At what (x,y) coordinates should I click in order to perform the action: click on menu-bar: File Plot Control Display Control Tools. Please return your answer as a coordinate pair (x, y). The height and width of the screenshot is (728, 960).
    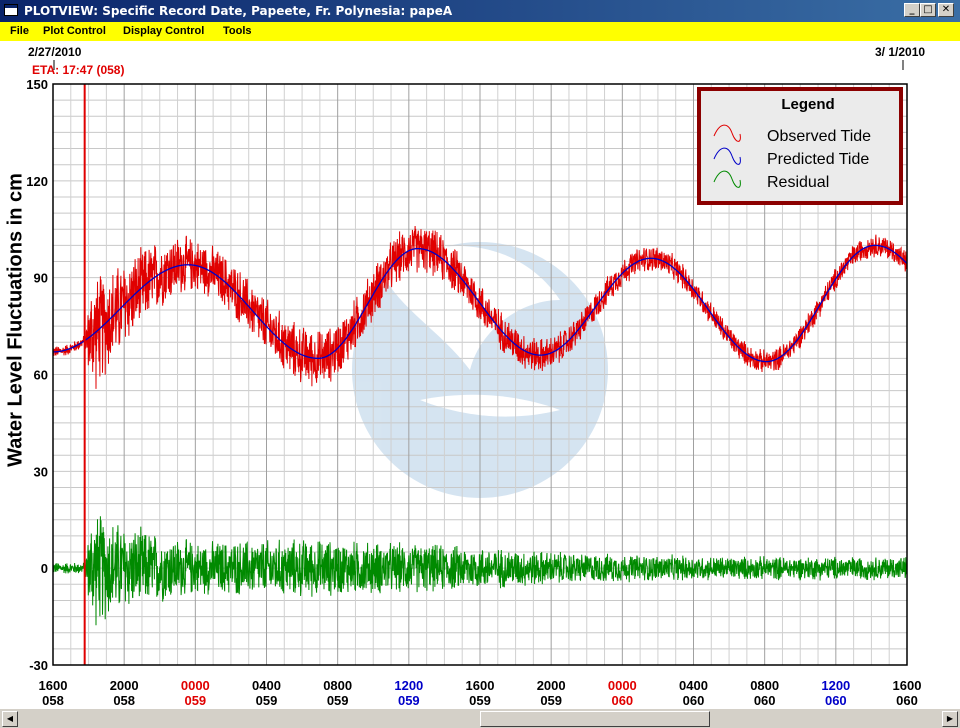
    Looking at the image, I should click on (480, 31).